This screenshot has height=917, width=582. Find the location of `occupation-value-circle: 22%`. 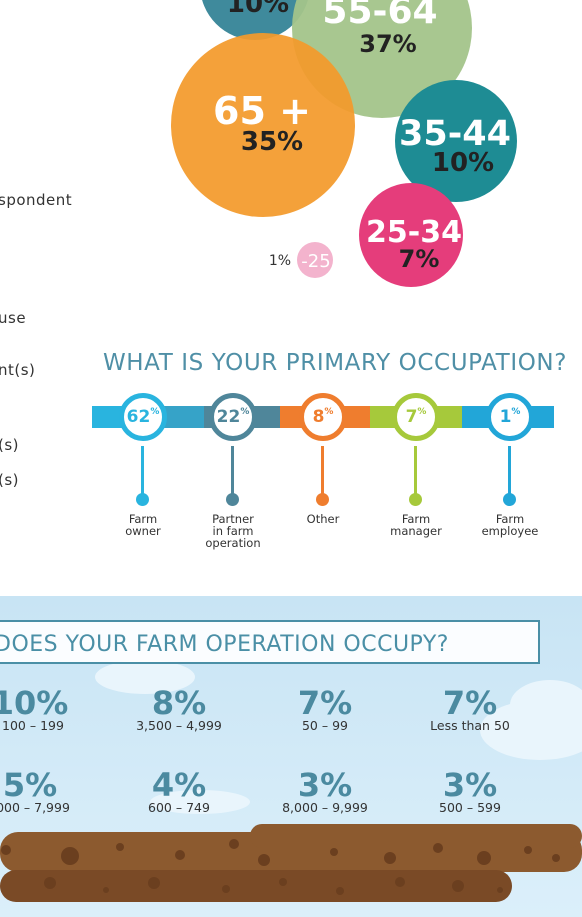

occupation-value-circle: 22% is located at coordinates (233, 417).